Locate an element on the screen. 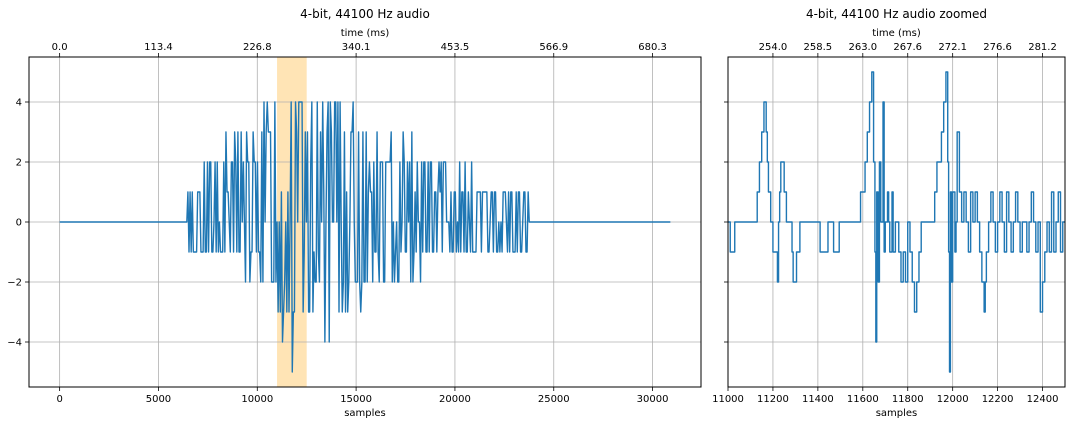 The height and width of the screenshot is (425, 1072). top-tick-label: 276.6 is located at coordinates (997, 47).